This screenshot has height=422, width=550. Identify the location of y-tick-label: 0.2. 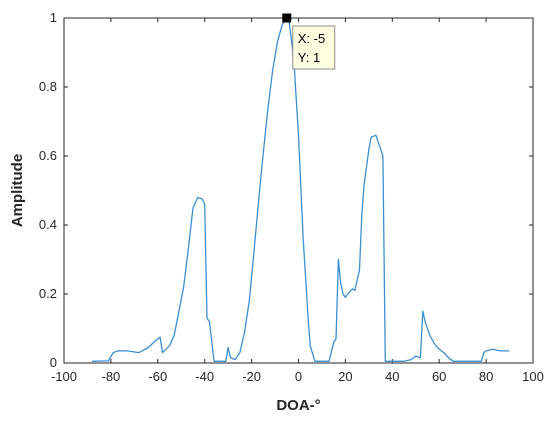
(48, 293).